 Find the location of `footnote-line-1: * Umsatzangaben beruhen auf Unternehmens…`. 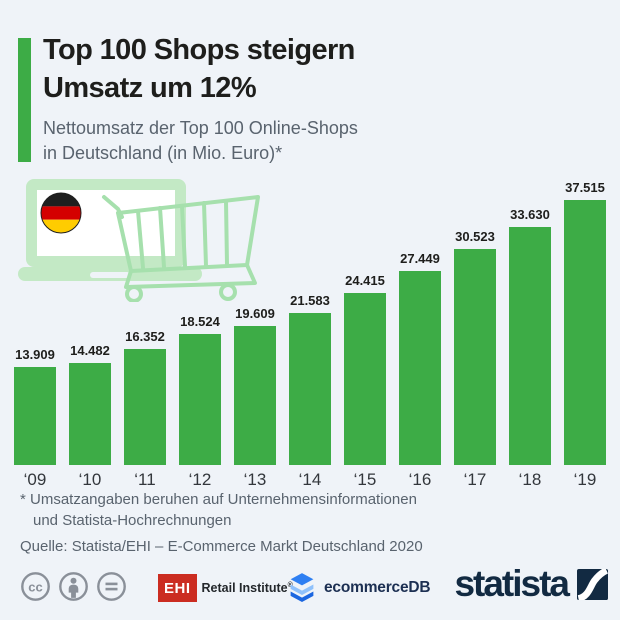

footnote-line-1: * Umsatzangaben beruhen auf Unternehmens… is located at coordinates (218, 499).